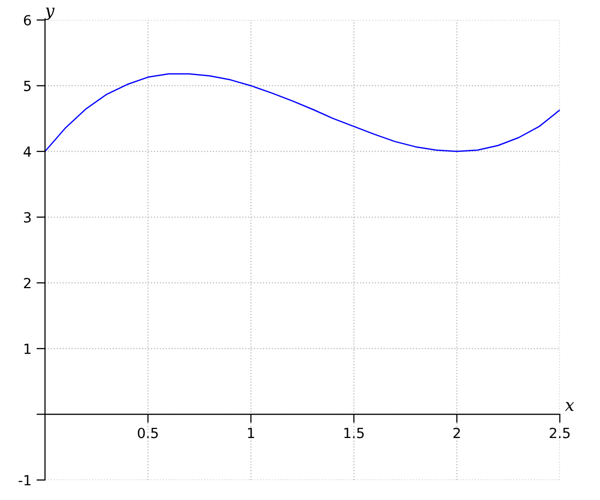  I want to click on x-axis-title: x, so click(569, 406).